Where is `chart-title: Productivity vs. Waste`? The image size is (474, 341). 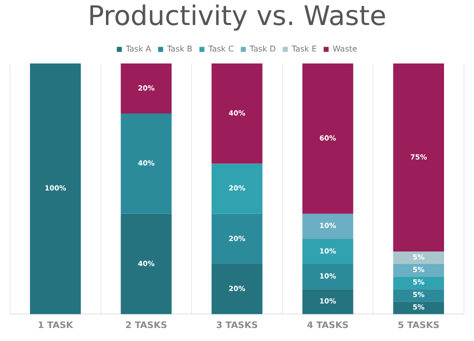
chart-title: Productivity vs. Waste is located at coordinates (237, 16).